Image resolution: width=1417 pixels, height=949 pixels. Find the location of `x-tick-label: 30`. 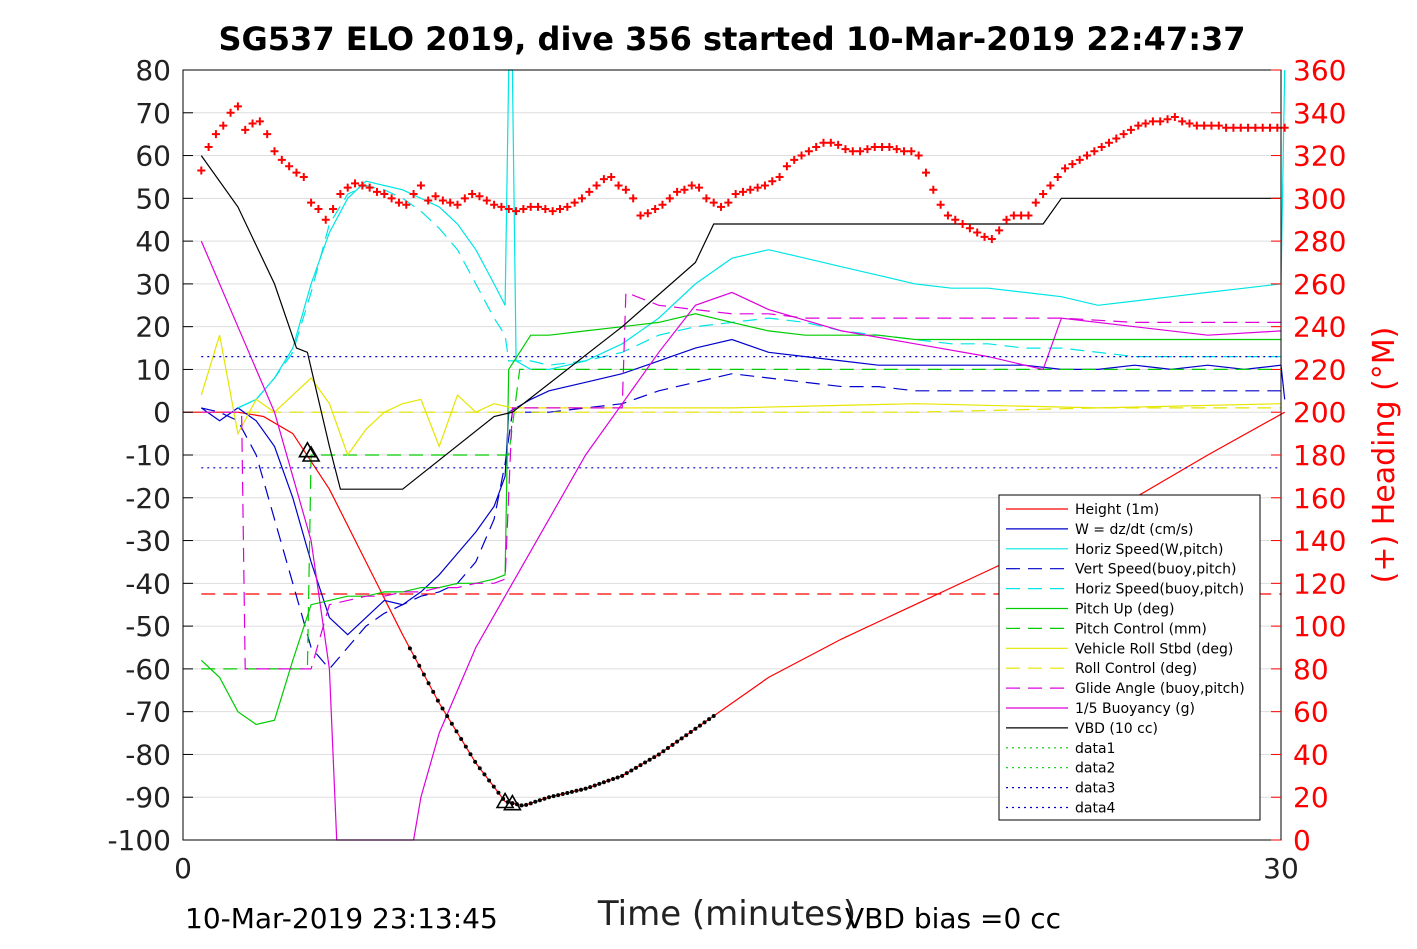

x-tick-label: 30 is located at coordinates (1281, 868).